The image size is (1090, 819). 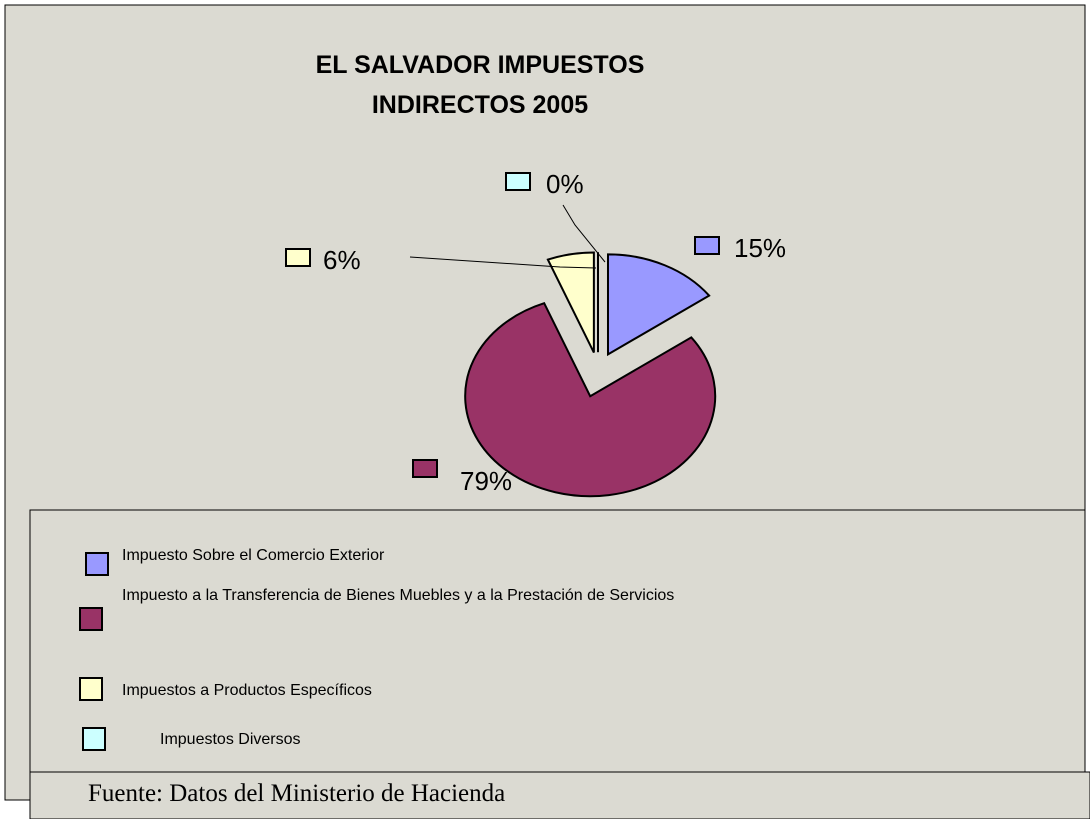 I want to click on chart-title: EL SALVADOR IMPUESTOS INDIRECTOS 2005, so click(x=480, y=85).